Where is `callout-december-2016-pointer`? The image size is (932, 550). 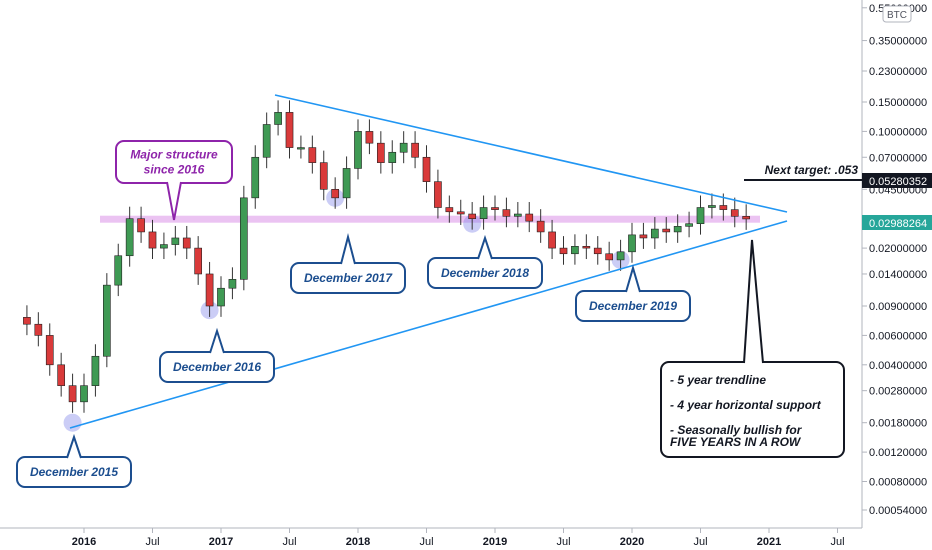 callout-december-2016-pointer is located at coordinates (217, 340).